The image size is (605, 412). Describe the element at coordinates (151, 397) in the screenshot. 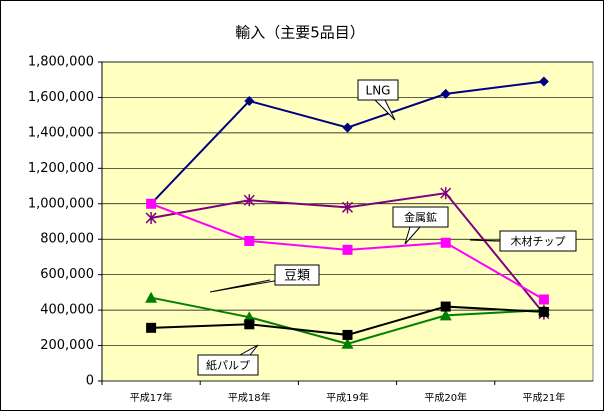

I see `x-tick-label: 平成17年` at that location.